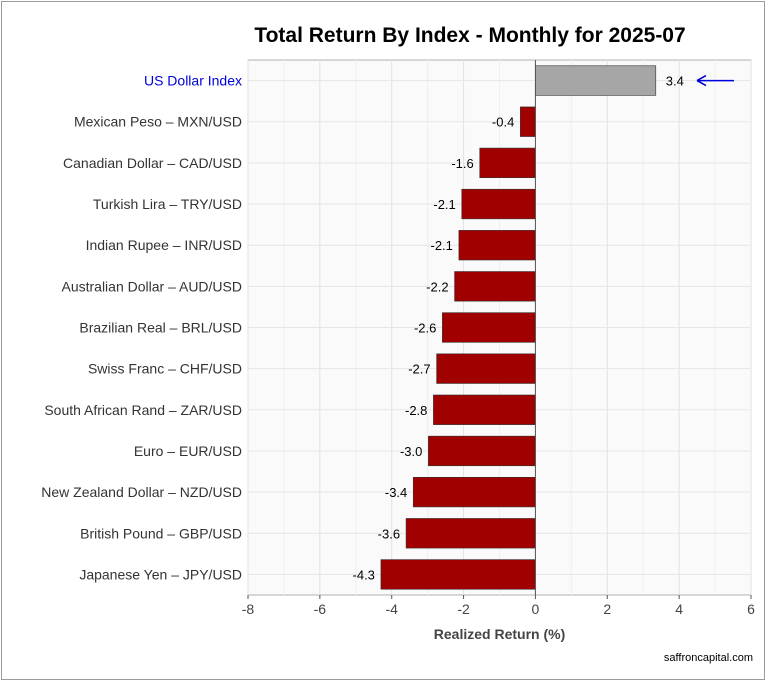 This screenshot has width=768, height=683. What do you see at coordinates (151, 286) in the screenshot?
I see `category-label: Australian Dollar – AUD/USD` at bounding box center [151, 286].